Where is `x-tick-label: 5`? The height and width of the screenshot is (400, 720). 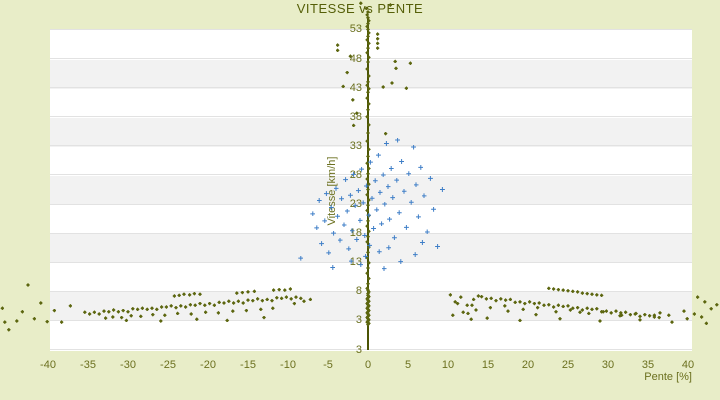 x-tick-label: 5 is located at coordinates (408, 365).